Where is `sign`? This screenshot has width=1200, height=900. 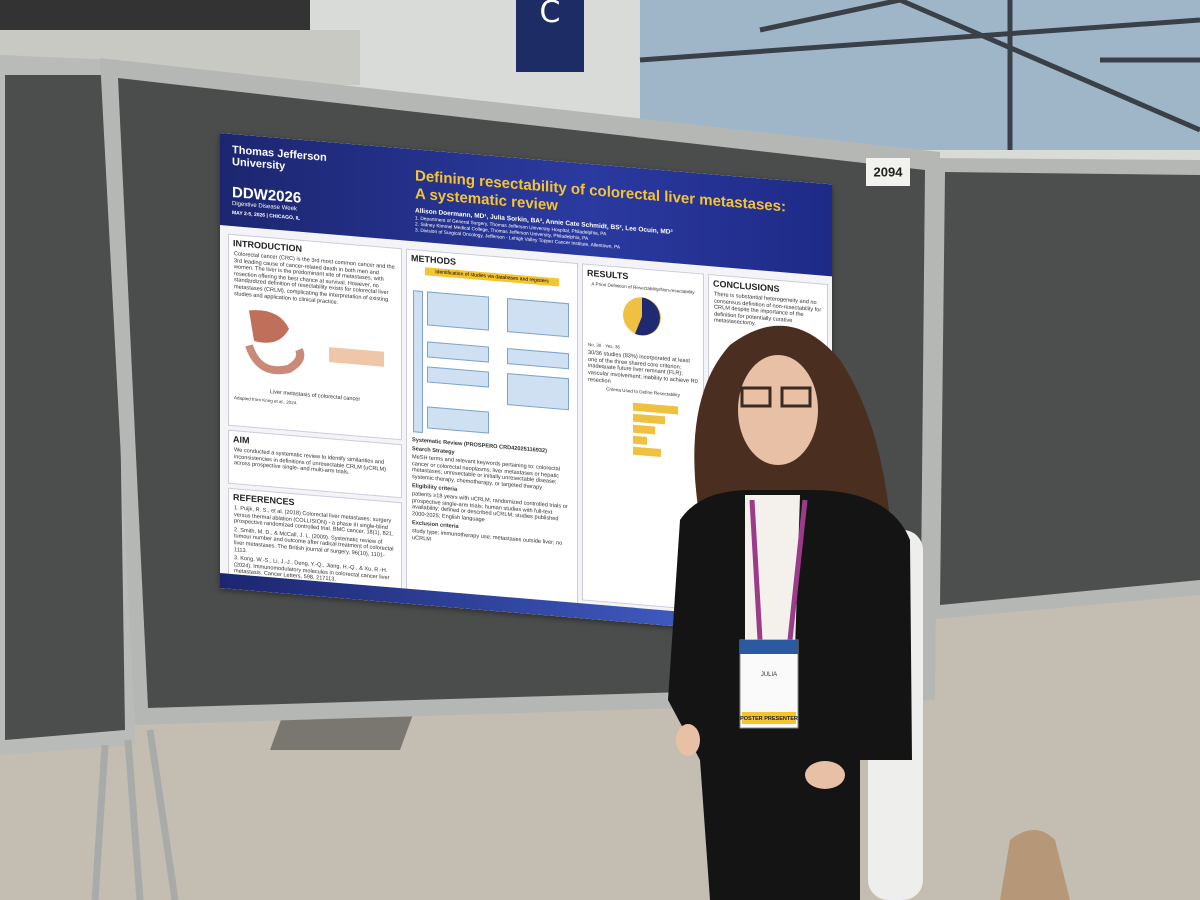 sign is located at coordinates (550, 36).